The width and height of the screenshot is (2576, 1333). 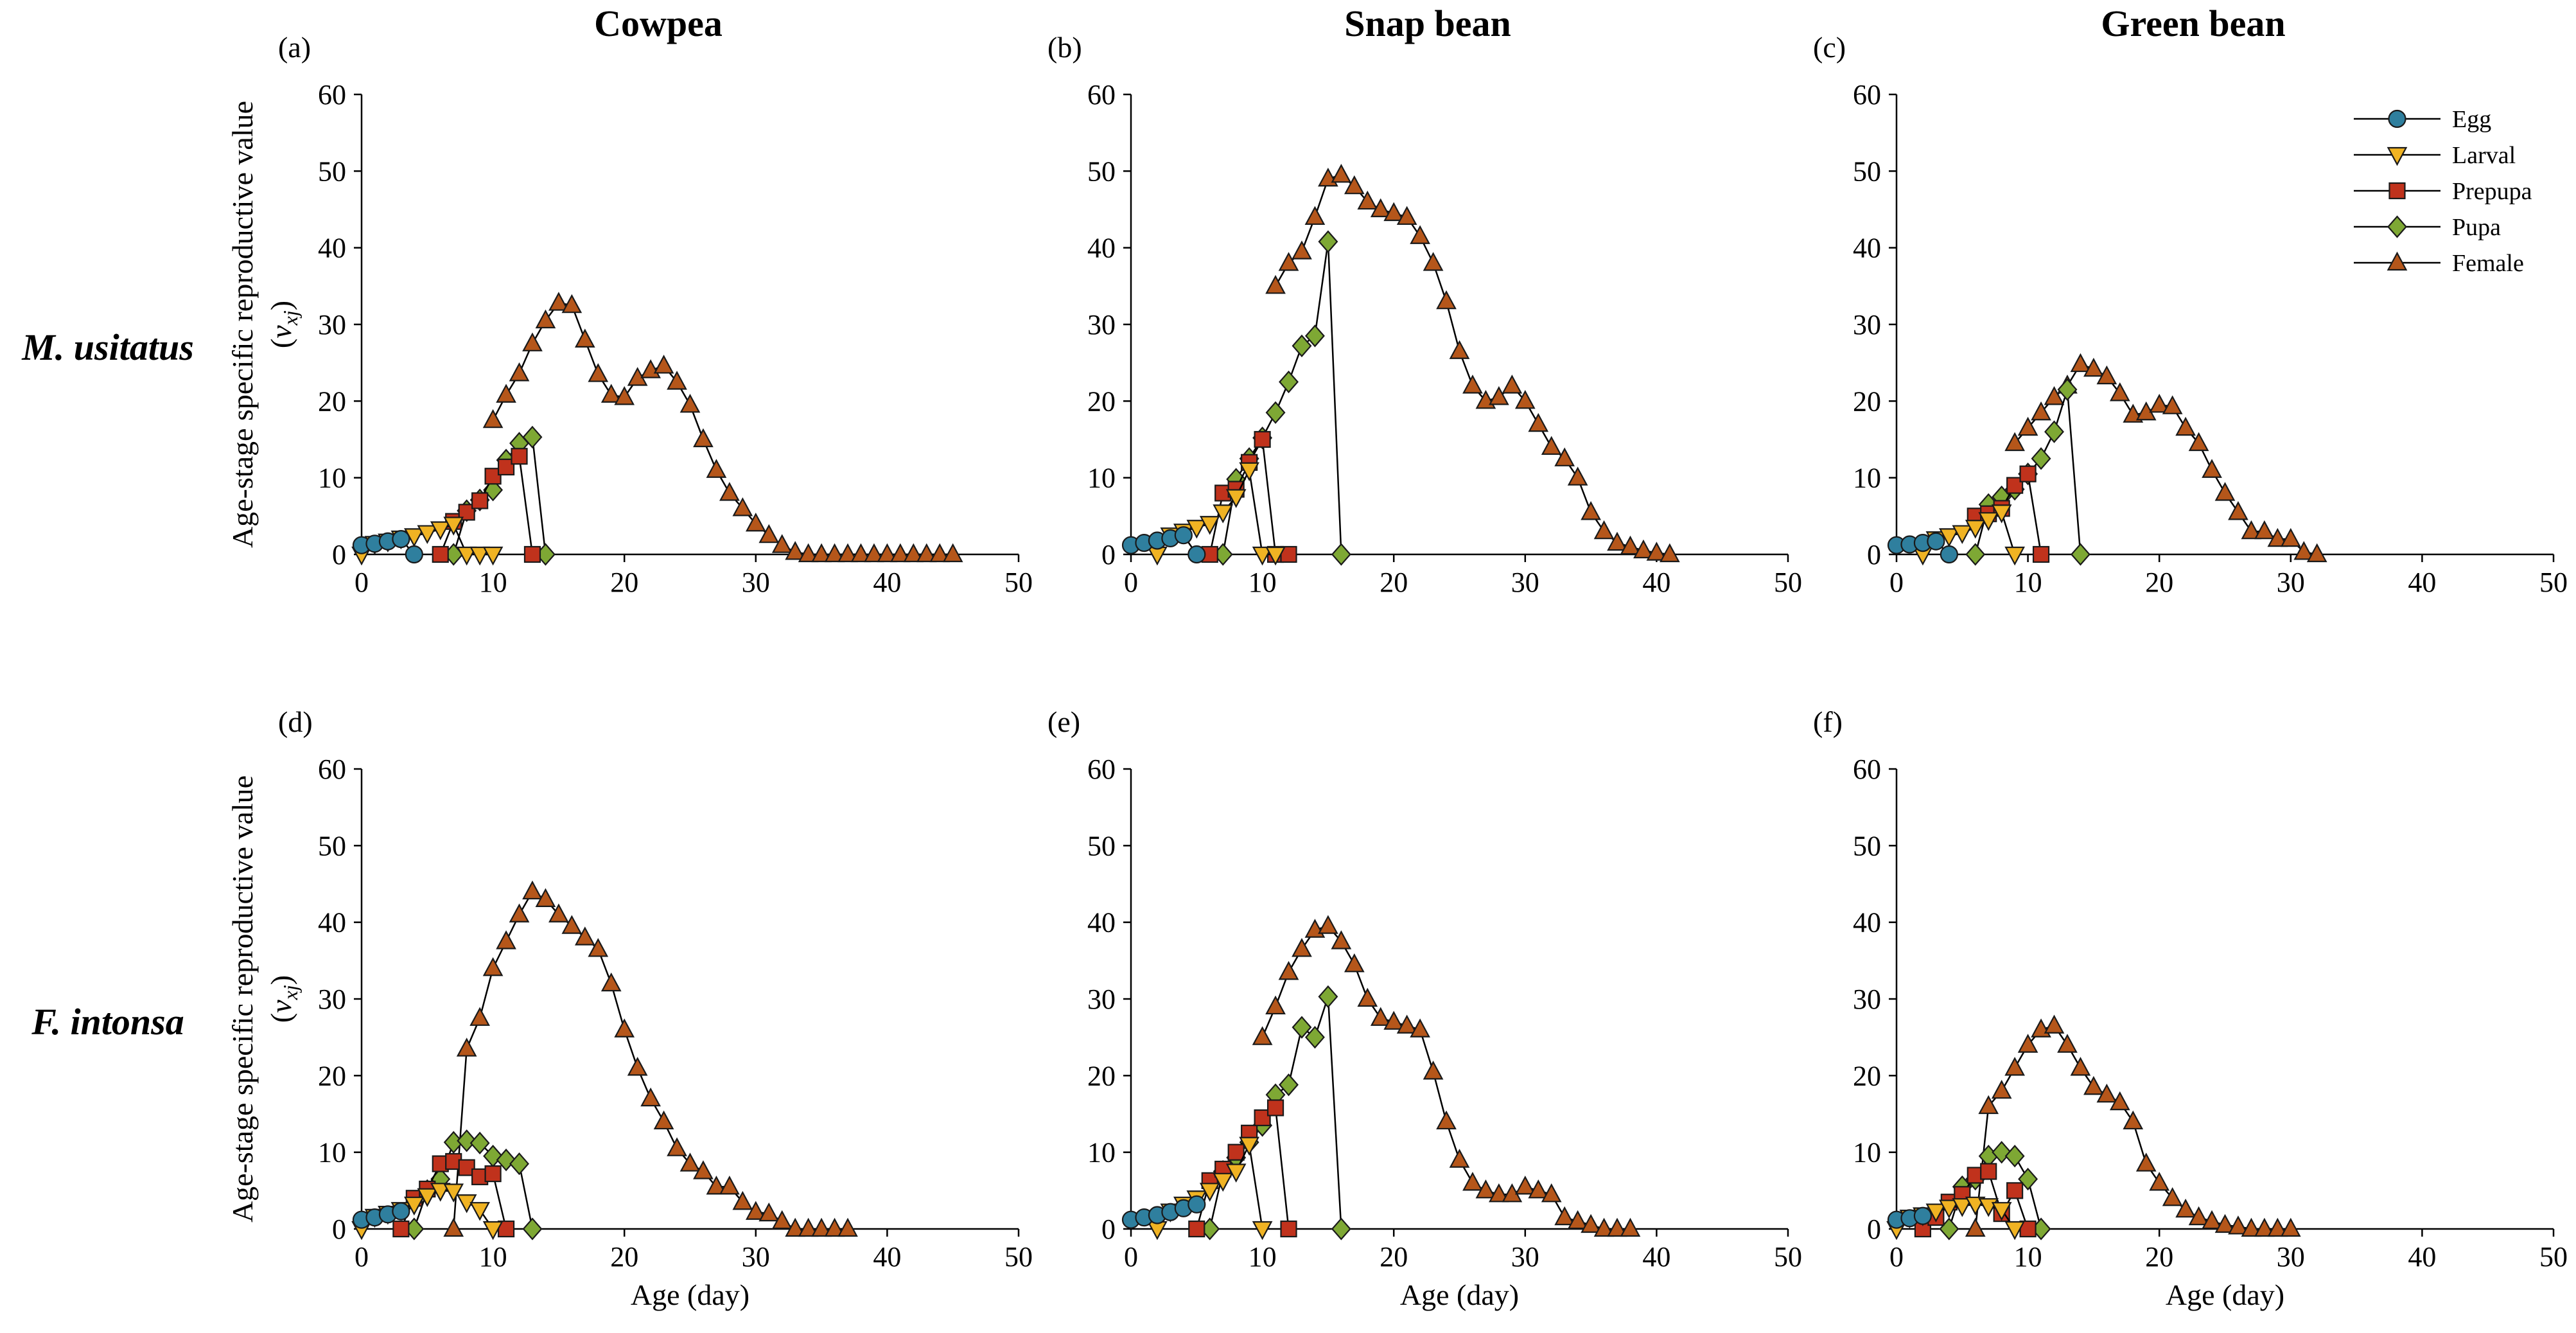 I want to click on x-tick-label: 40, so click(x=2422, y=582).